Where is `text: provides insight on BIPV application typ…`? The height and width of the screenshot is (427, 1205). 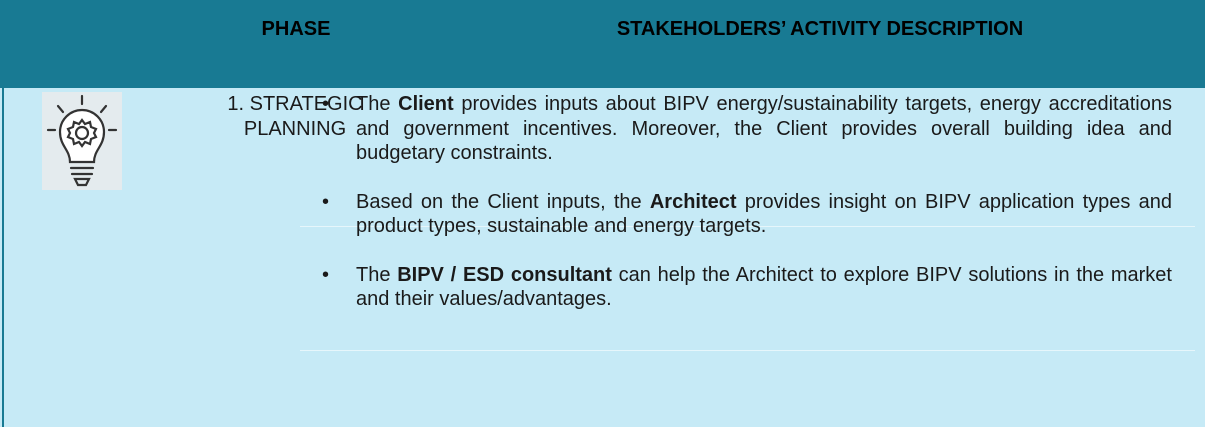
text: provides insight on BIPV application typ… is located at coordinates (764, 214).